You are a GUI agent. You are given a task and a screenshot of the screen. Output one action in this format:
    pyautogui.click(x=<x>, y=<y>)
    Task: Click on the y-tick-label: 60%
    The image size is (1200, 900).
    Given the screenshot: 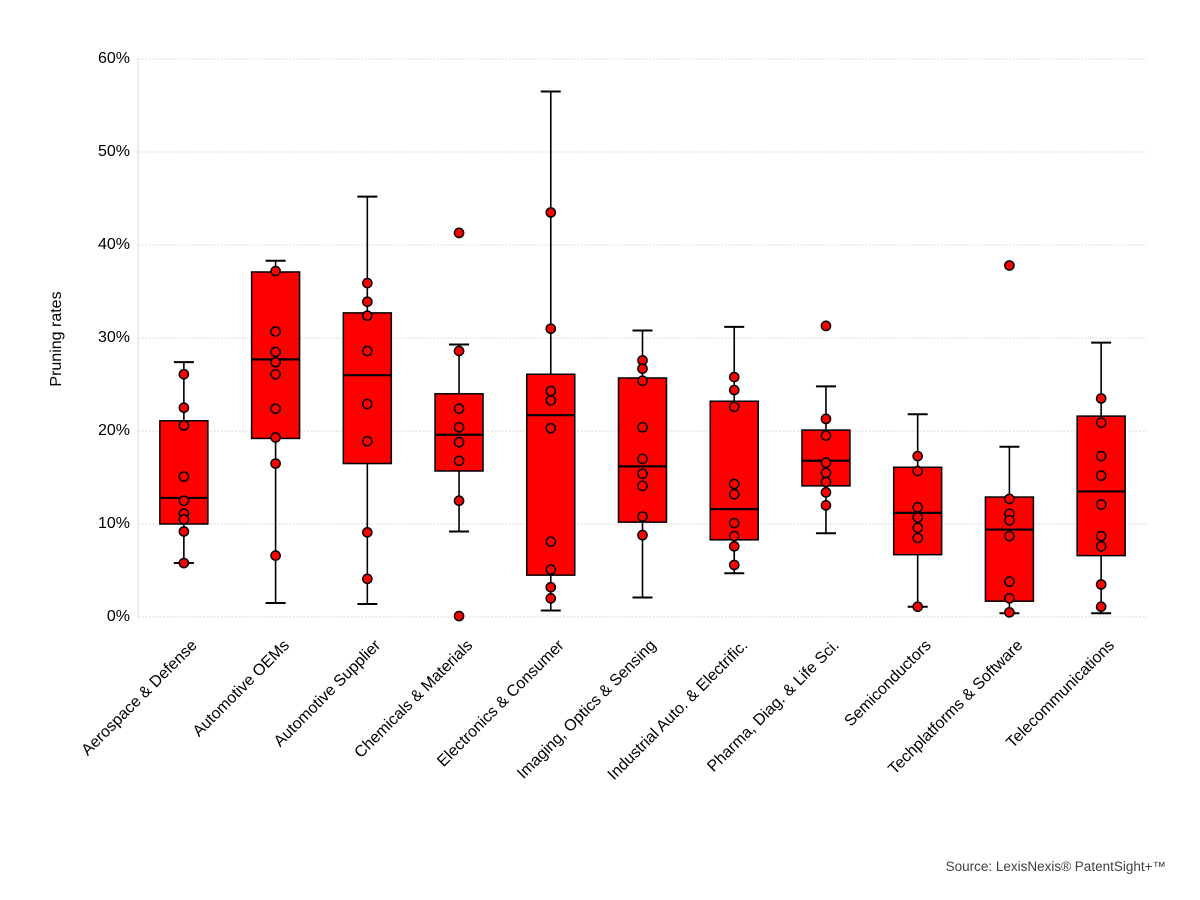 What is the action you would take?
    pyautogui.click(x=113, y=58)
    